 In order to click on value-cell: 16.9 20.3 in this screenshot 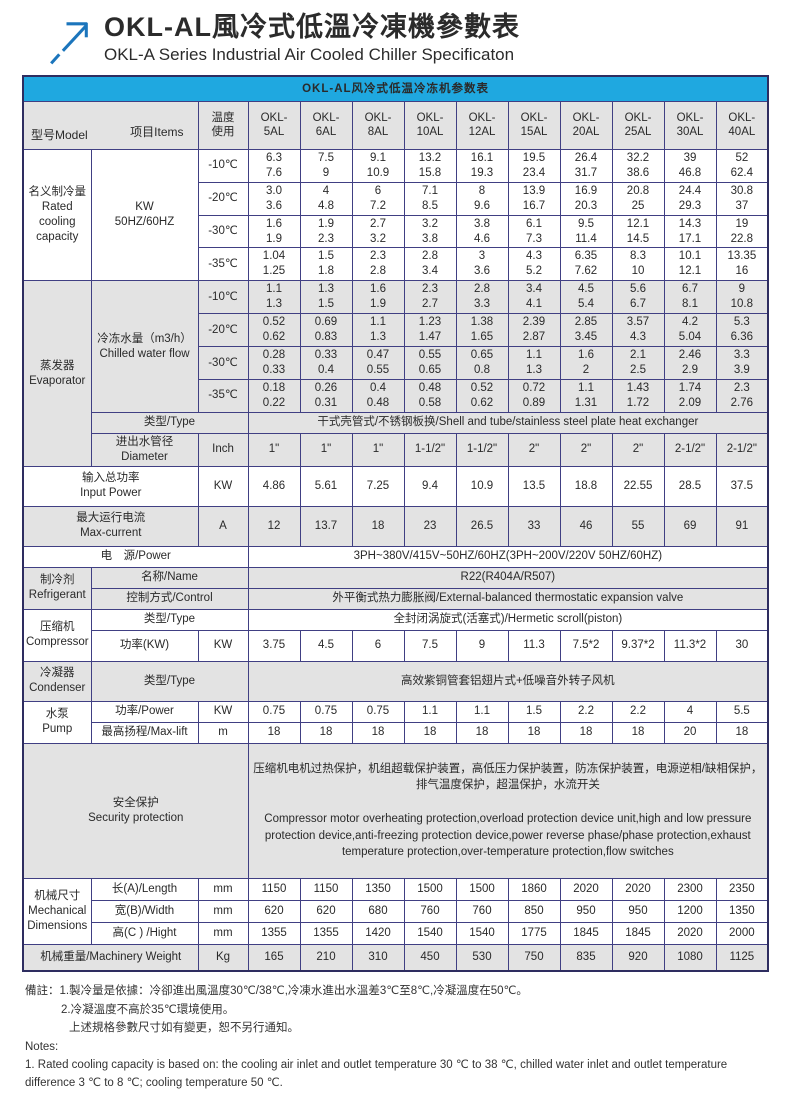, I will do `click(586, 198)`.